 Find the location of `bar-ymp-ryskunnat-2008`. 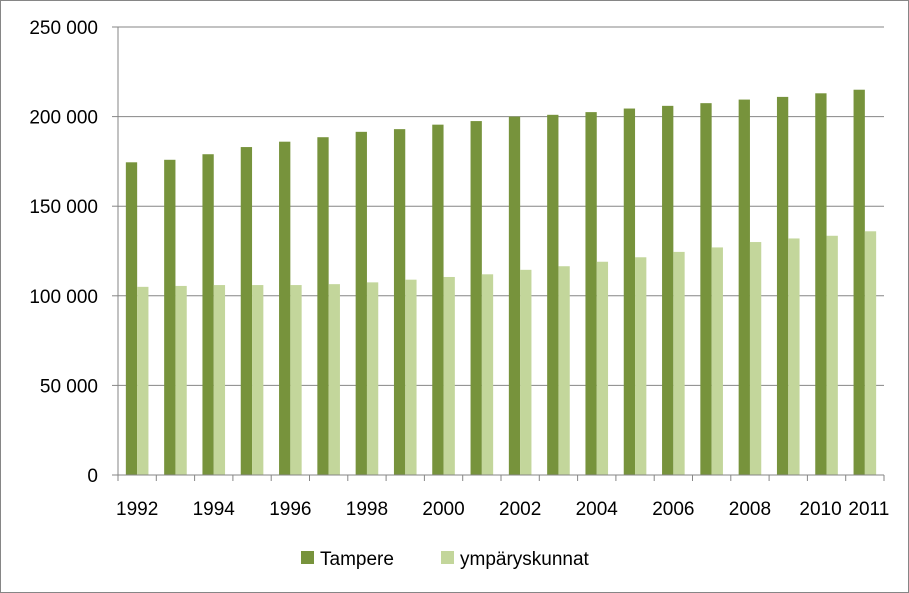

bar-ymp-ryskunnat-2008 is located at coordinates (755, 358).